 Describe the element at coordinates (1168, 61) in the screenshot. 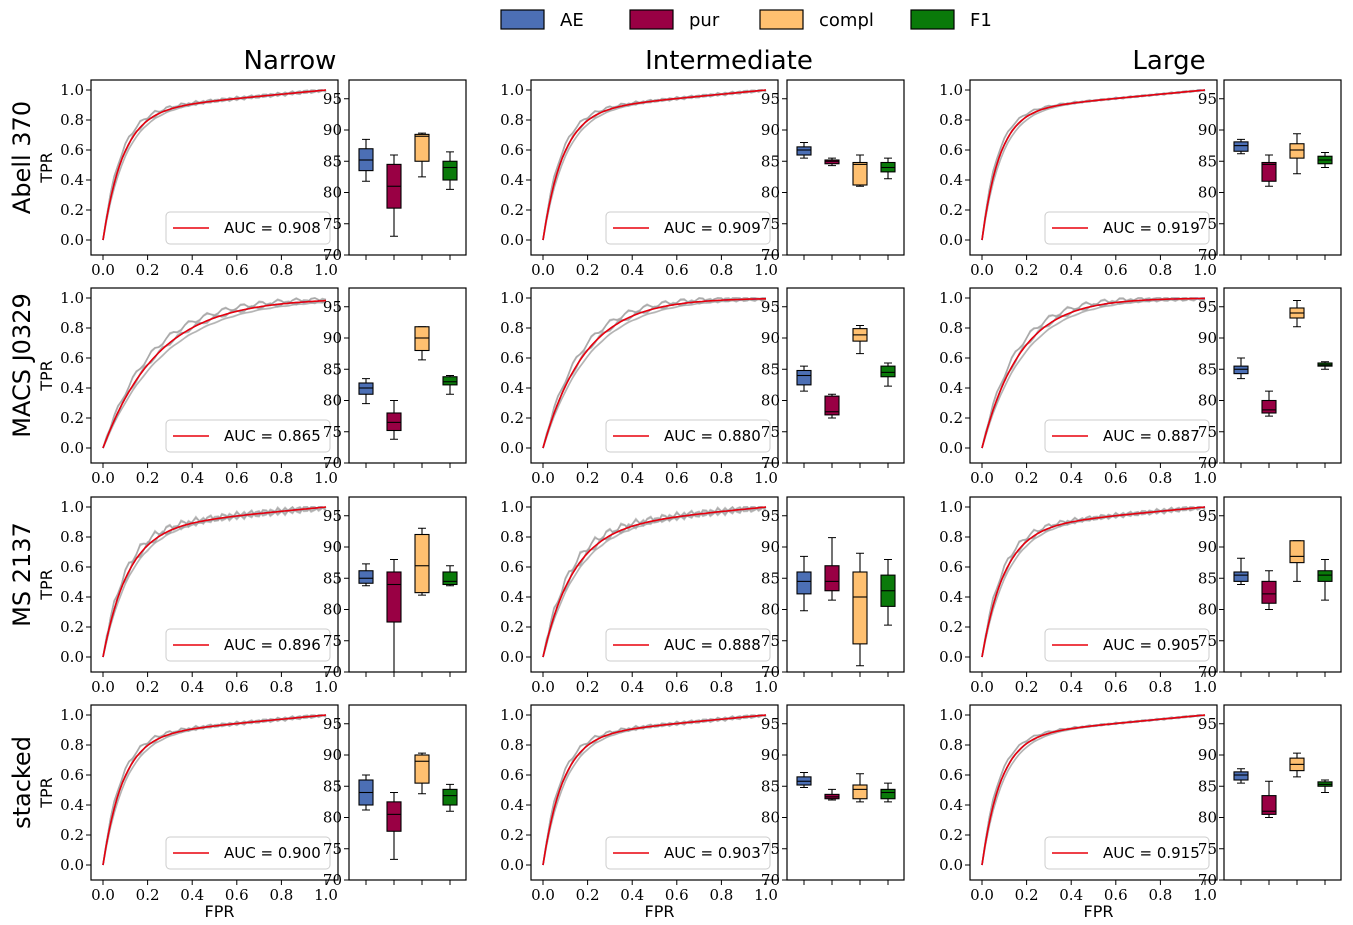

I see `column-title-large: Large` at that location.